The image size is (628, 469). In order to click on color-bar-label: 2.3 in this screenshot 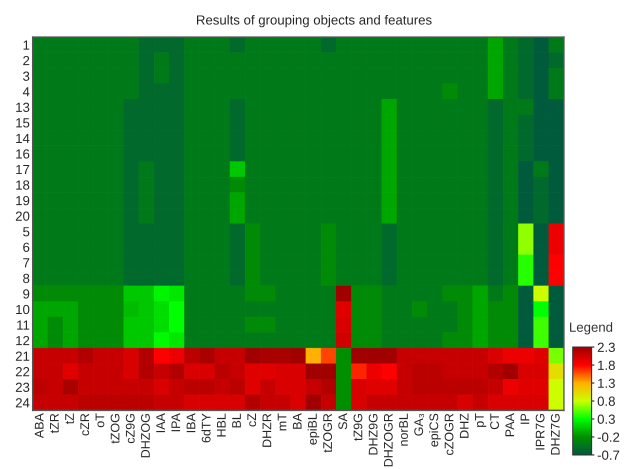, I will do `click(606, 347)`.